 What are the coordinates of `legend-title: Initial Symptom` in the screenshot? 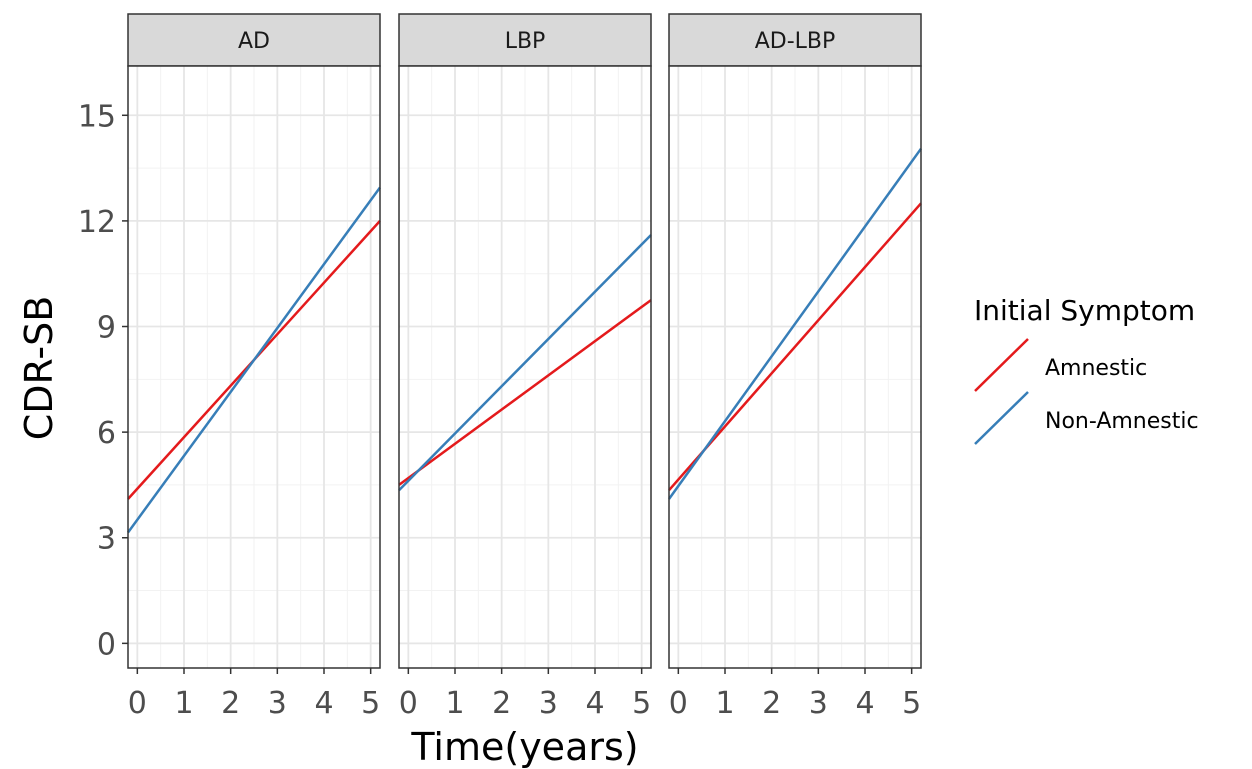 It's located at (1084, 310).